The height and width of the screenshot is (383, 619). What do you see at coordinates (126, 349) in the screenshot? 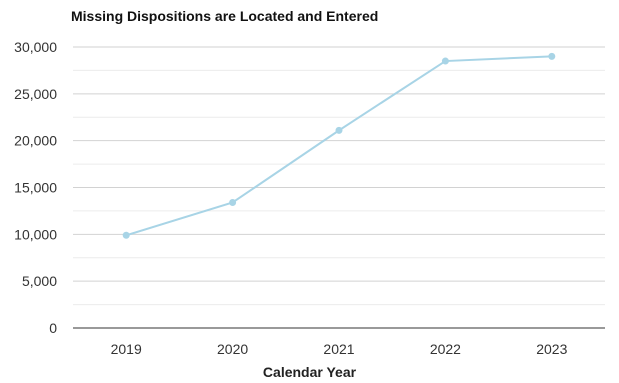
I see `x-tick-label: 2019` at bounding box center [126, 349].